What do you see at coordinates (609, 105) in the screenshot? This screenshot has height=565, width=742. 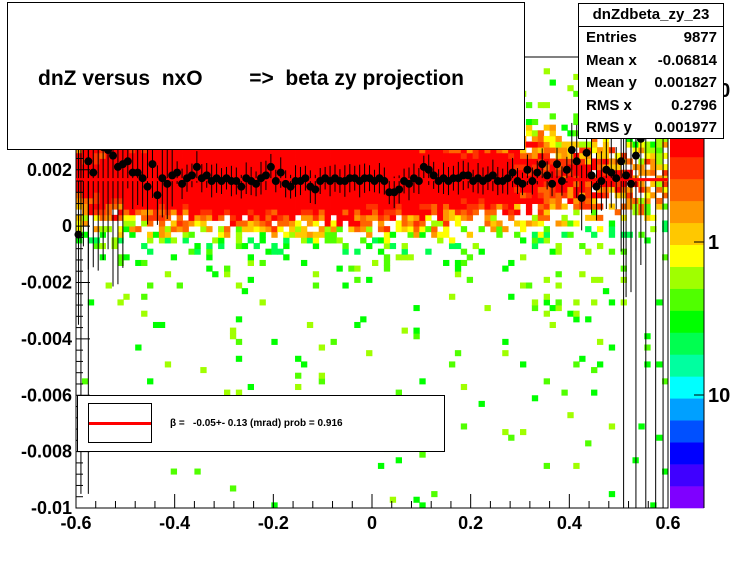 I see `stats-key: RMS x` at bounding box center [609, 105].